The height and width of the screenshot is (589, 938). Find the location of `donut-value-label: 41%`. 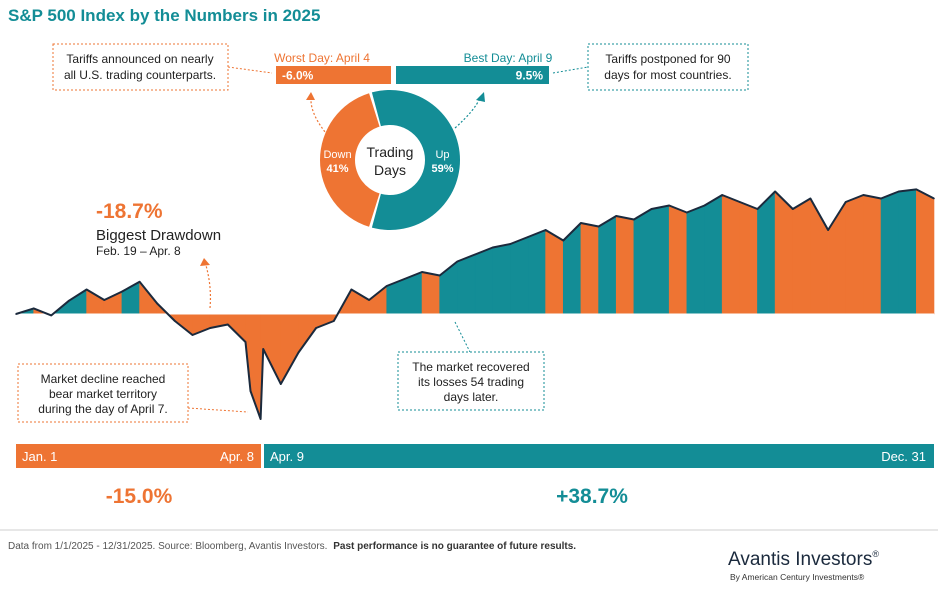

donut-value-label: 41% is located at coordinates (337, 169).